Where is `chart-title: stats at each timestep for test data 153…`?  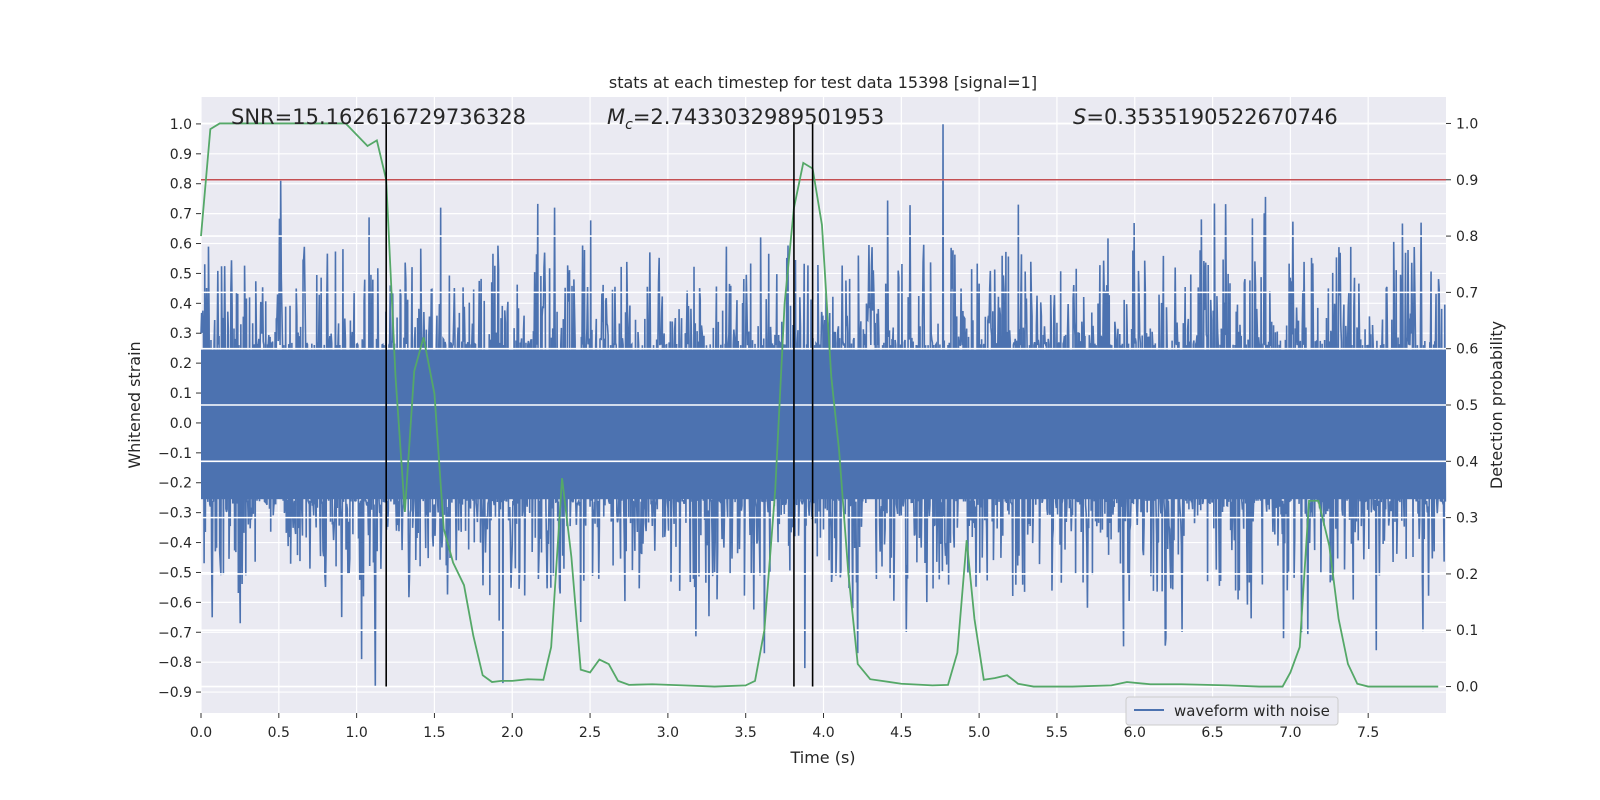 chart-title: stats at each timestep for test data 153… is located at coordinates (823, 82).